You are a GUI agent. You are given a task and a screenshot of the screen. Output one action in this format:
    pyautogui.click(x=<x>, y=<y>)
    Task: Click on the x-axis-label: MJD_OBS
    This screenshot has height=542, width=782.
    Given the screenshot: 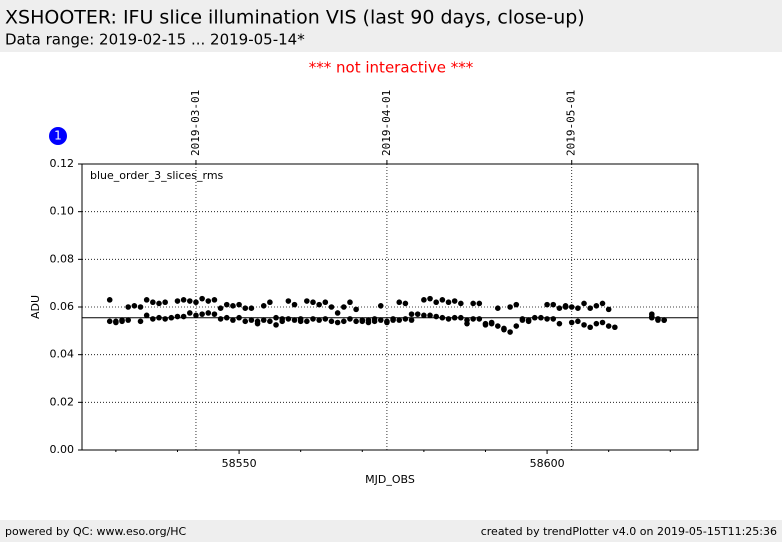 What is the action you would take?
    pyautogui.click(x=390, y=479)
    